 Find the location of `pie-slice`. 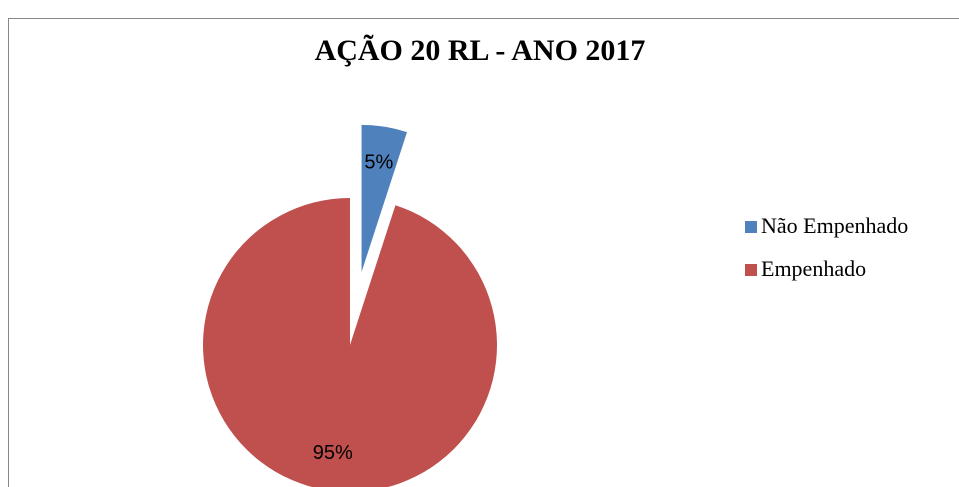

pie-slice is located at coordinates (384, 198).